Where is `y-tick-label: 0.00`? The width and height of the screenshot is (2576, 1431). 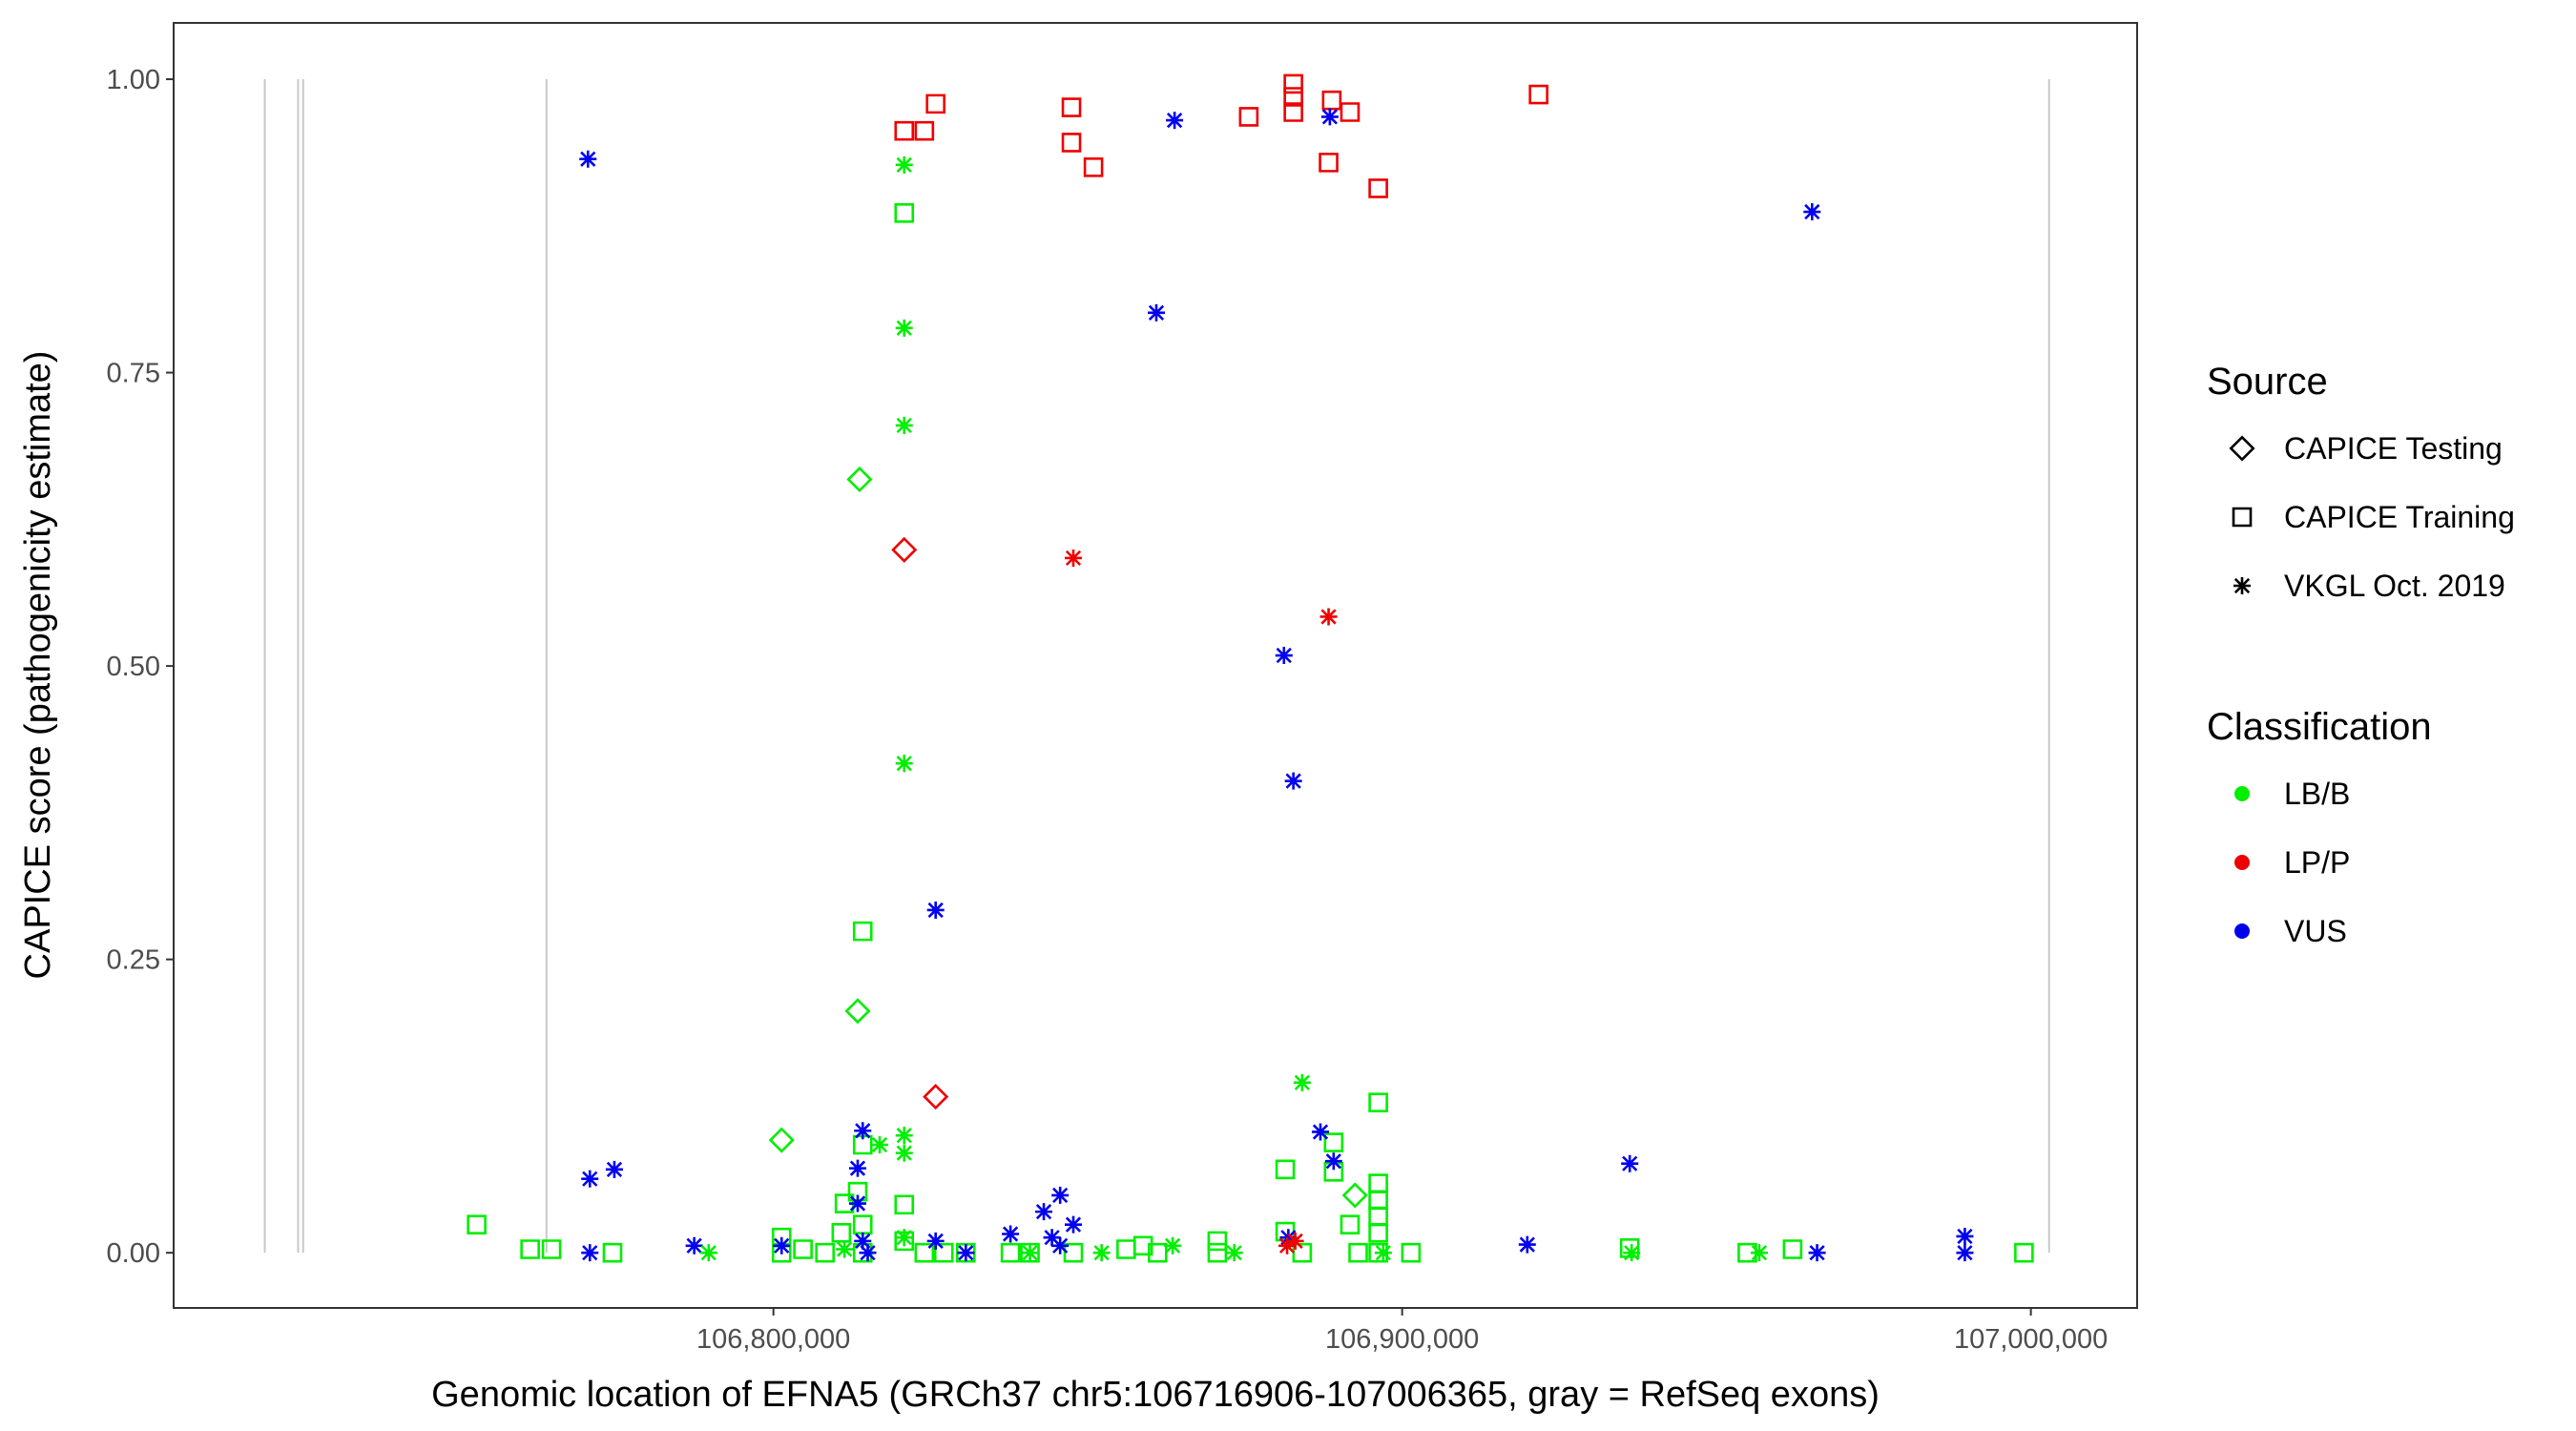 y-tick-label: 0.00 is located at coordinates (133, 1253).